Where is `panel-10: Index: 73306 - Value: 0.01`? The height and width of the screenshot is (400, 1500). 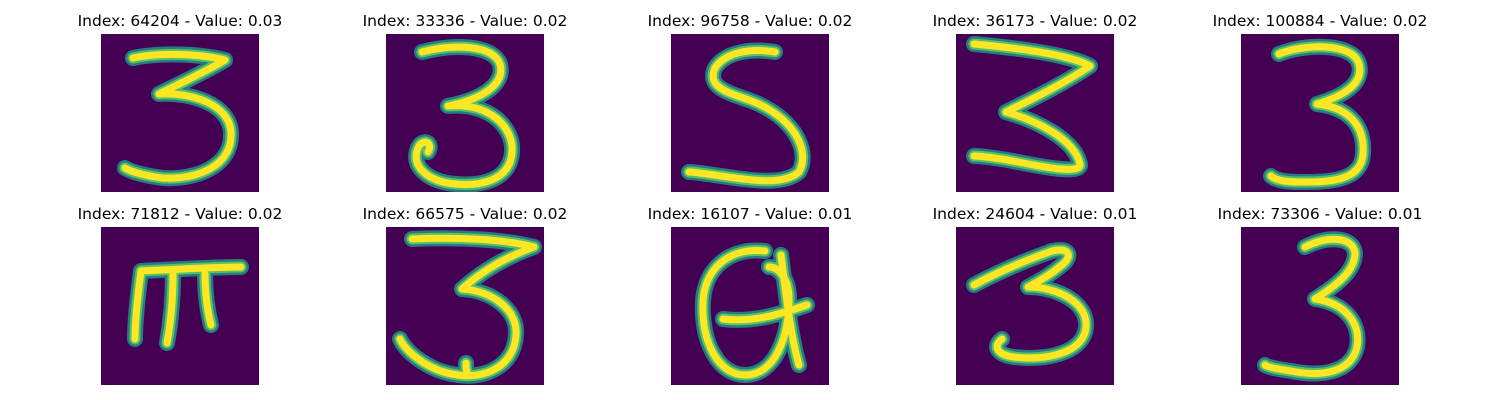
panel-10: Index: 73306 - Value: 0.01 is located at coordinates (1320, 295).